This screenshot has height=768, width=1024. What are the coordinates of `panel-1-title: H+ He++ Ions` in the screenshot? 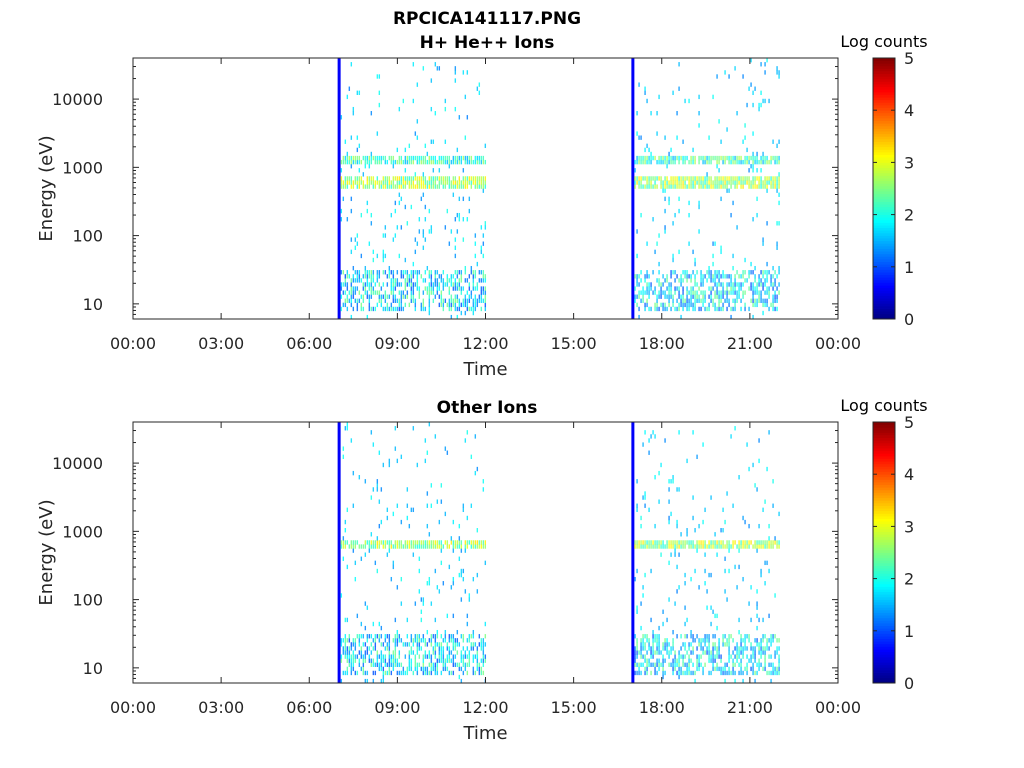 It's located at (487, 43).